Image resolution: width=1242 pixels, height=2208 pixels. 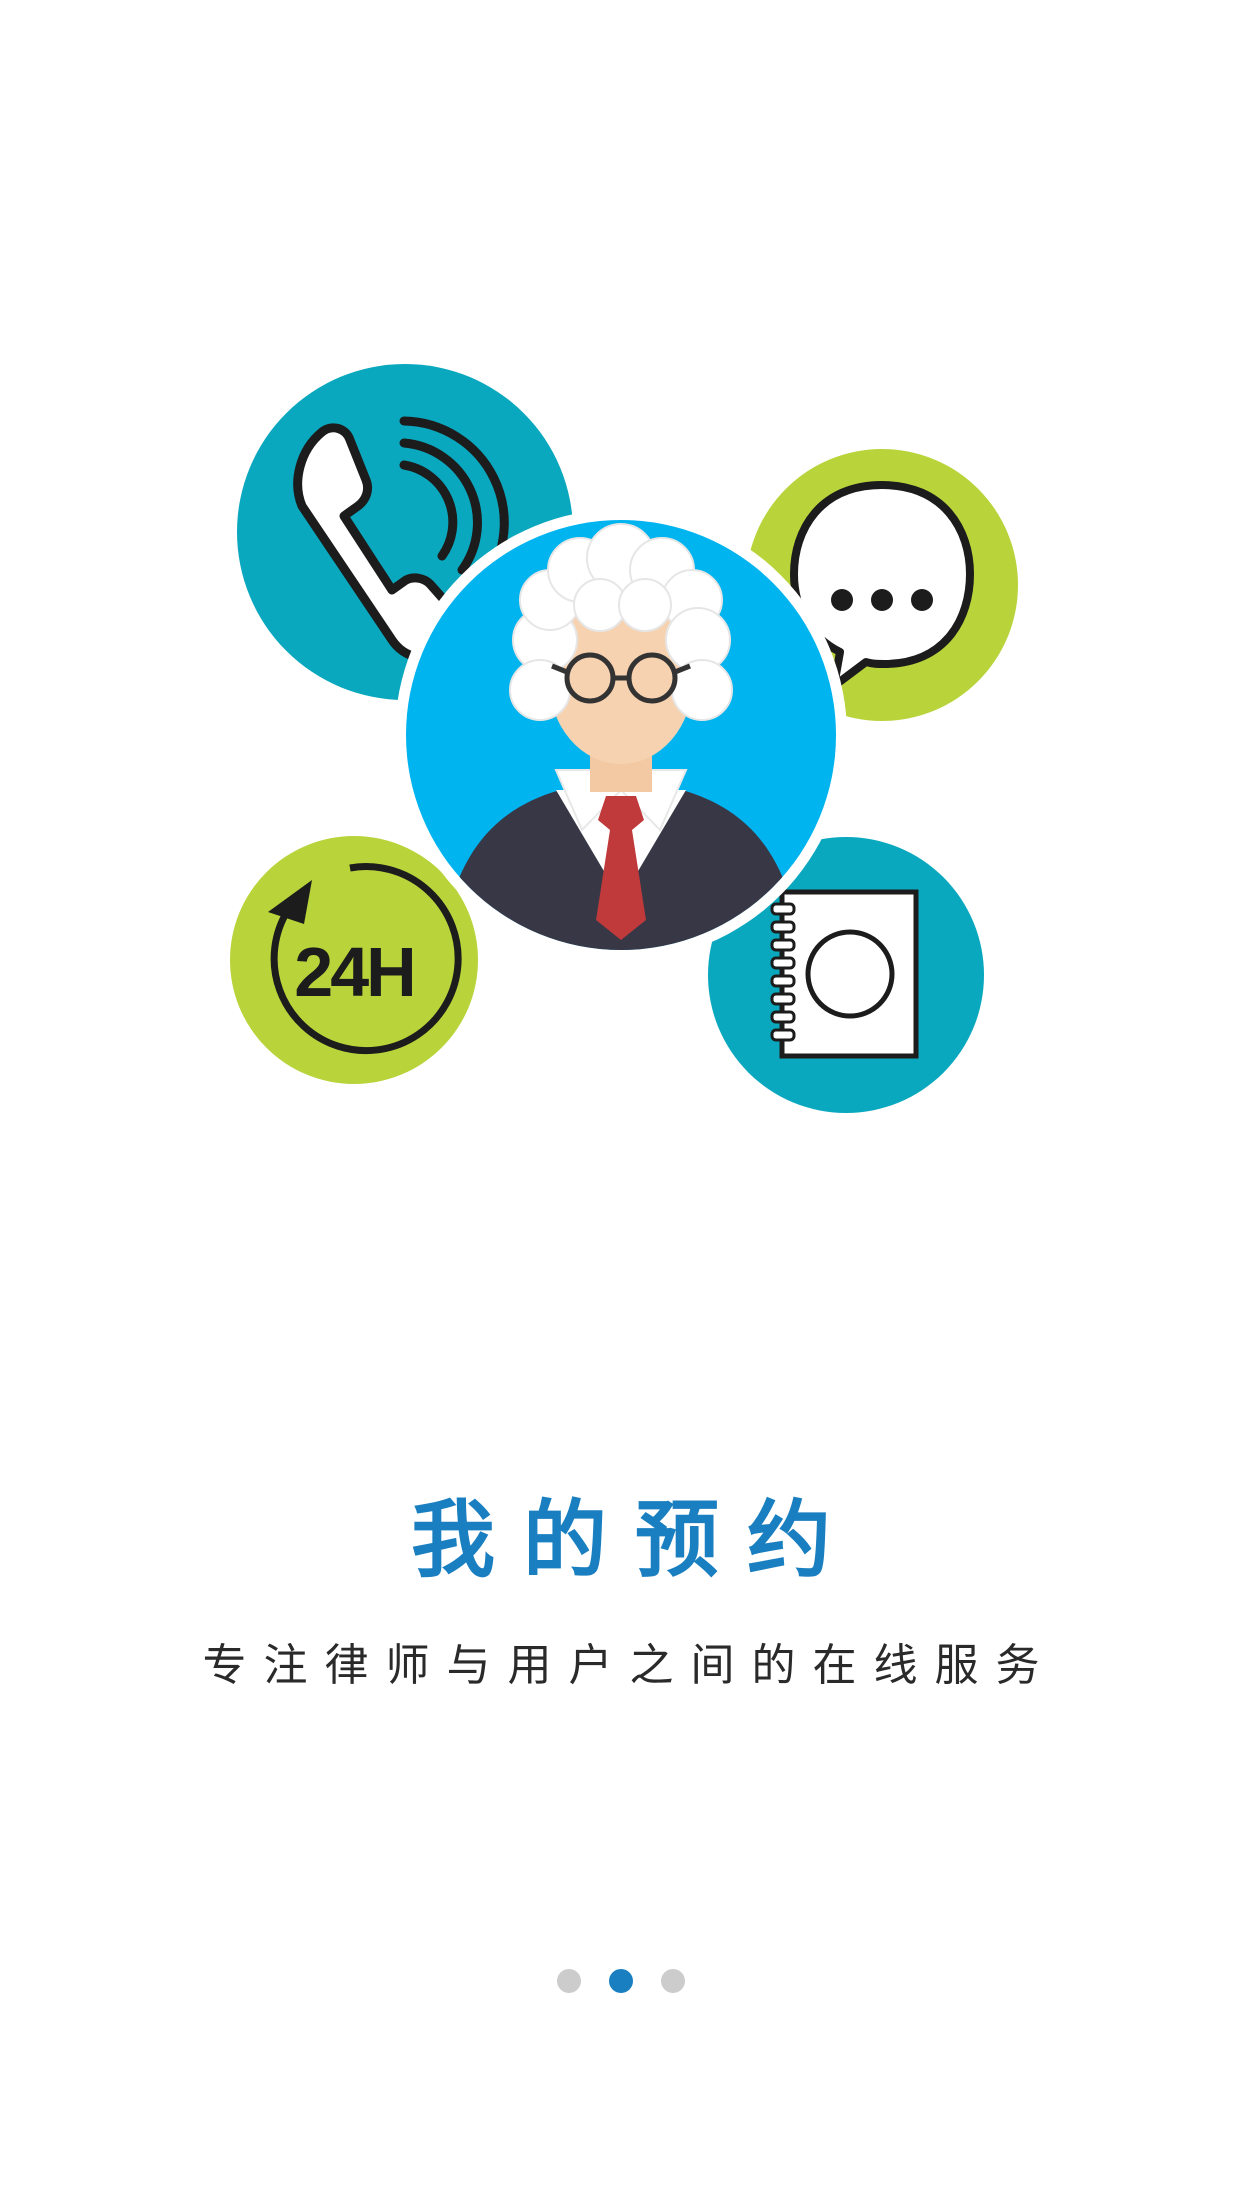 What do you see at coordinates (634, 1540) in the screenshot?
I see `page-title: 我的预约` at bounding box center [634, 1540].